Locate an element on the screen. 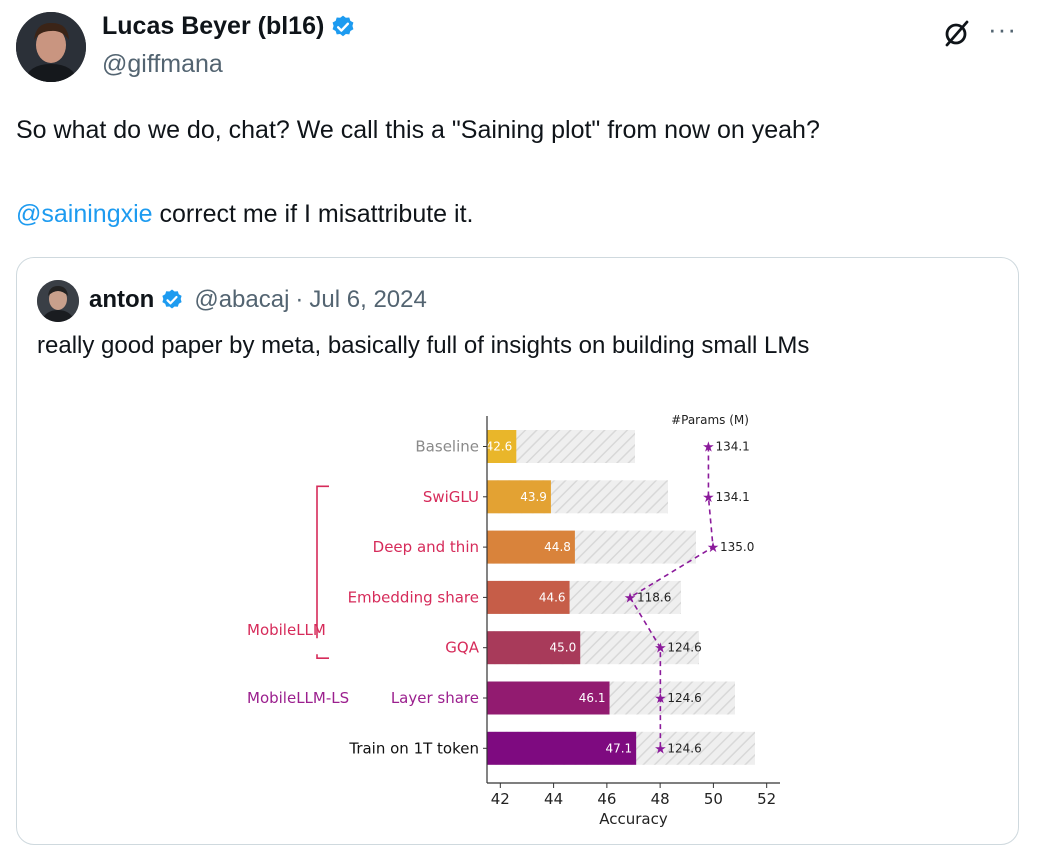  x-tick-label: 52 is located at coordinates (766, 799).